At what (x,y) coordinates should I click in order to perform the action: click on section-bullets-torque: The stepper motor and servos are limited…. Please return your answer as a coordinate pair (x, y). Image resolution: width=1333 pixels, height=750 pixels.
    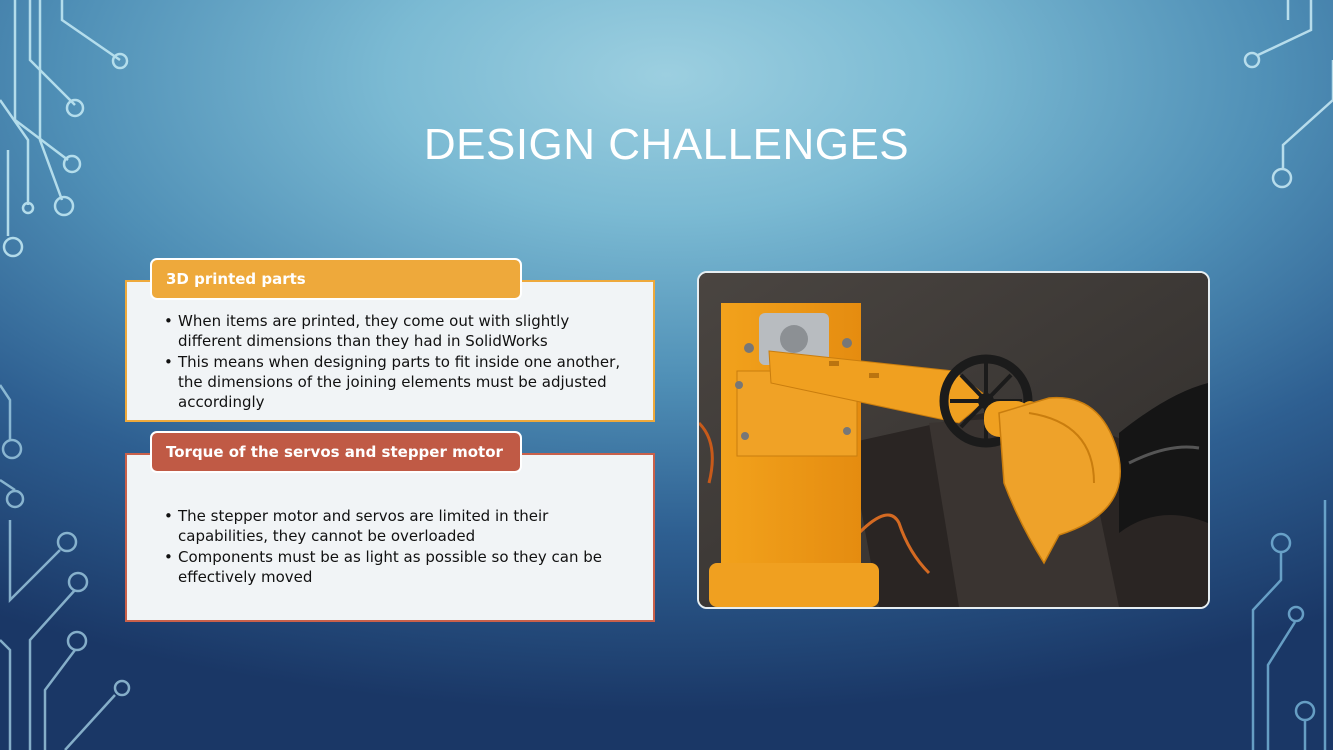
    Looking at the image, I should click on (399, 547).